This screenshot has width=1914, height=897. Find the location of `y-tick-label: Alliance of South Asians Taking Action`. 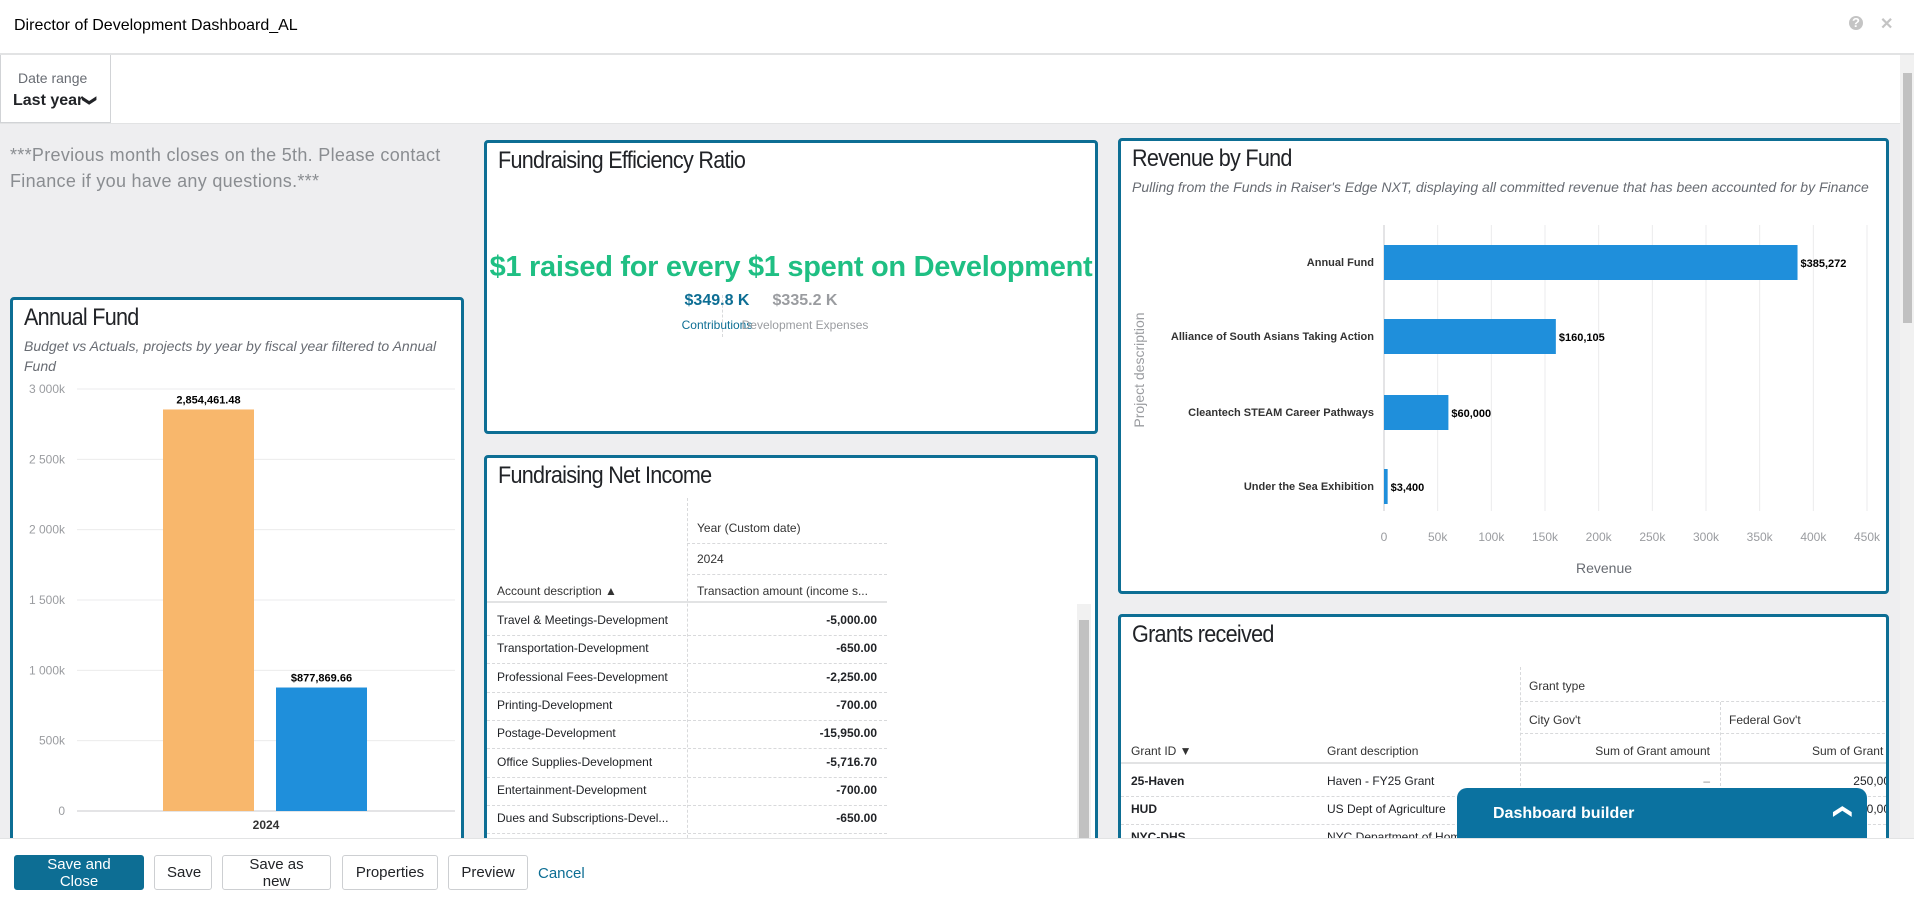

y-tick-label: Alliance of South Asians Taking Action is located at coordinates (1272, 337).